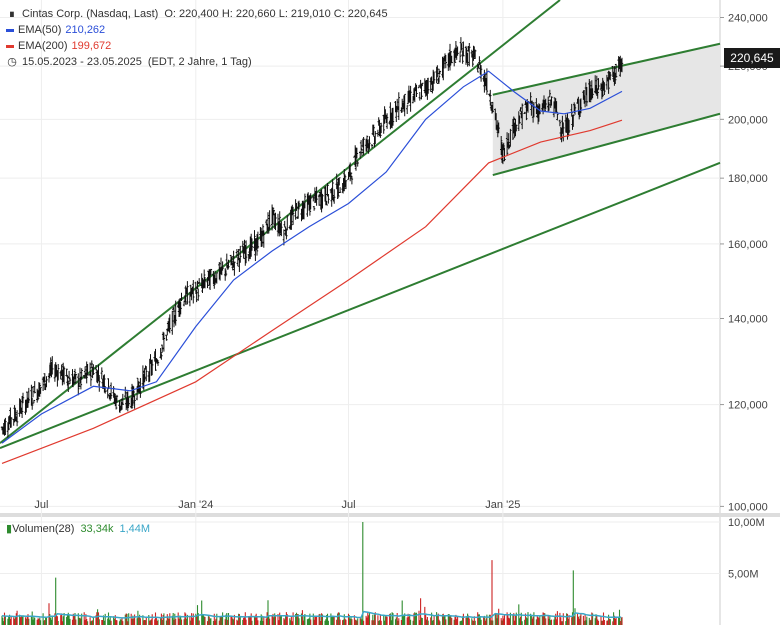 This screenshot has width=780, height=625. I want to click on volume-value-1: 33,34k, so click(97, 528).